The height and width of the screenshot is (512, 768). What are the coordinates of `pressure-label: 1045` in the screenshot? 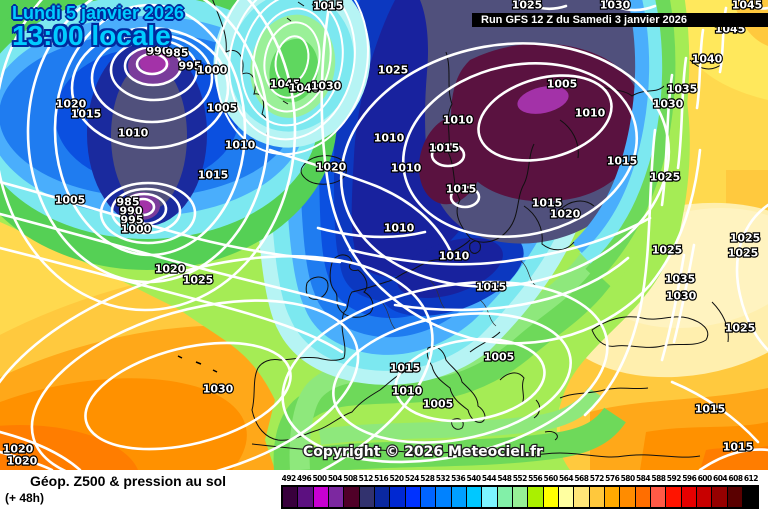 It's located at (285, 84).